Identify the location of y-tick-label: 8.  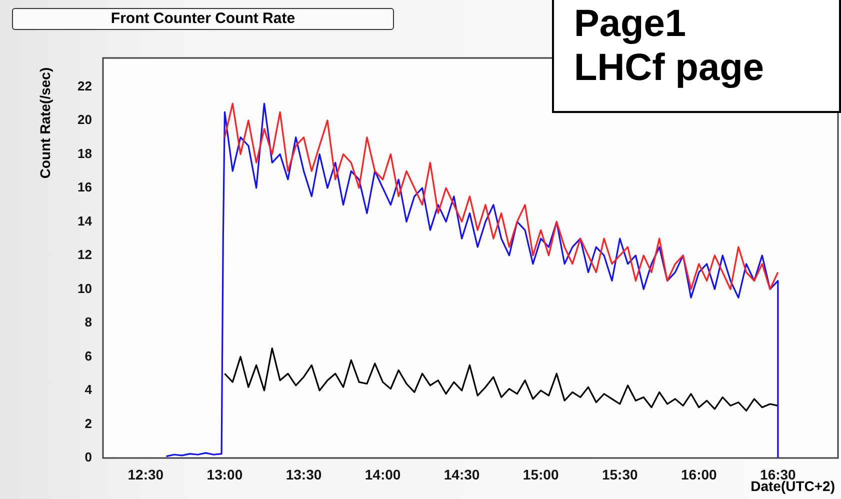
(88, 322).